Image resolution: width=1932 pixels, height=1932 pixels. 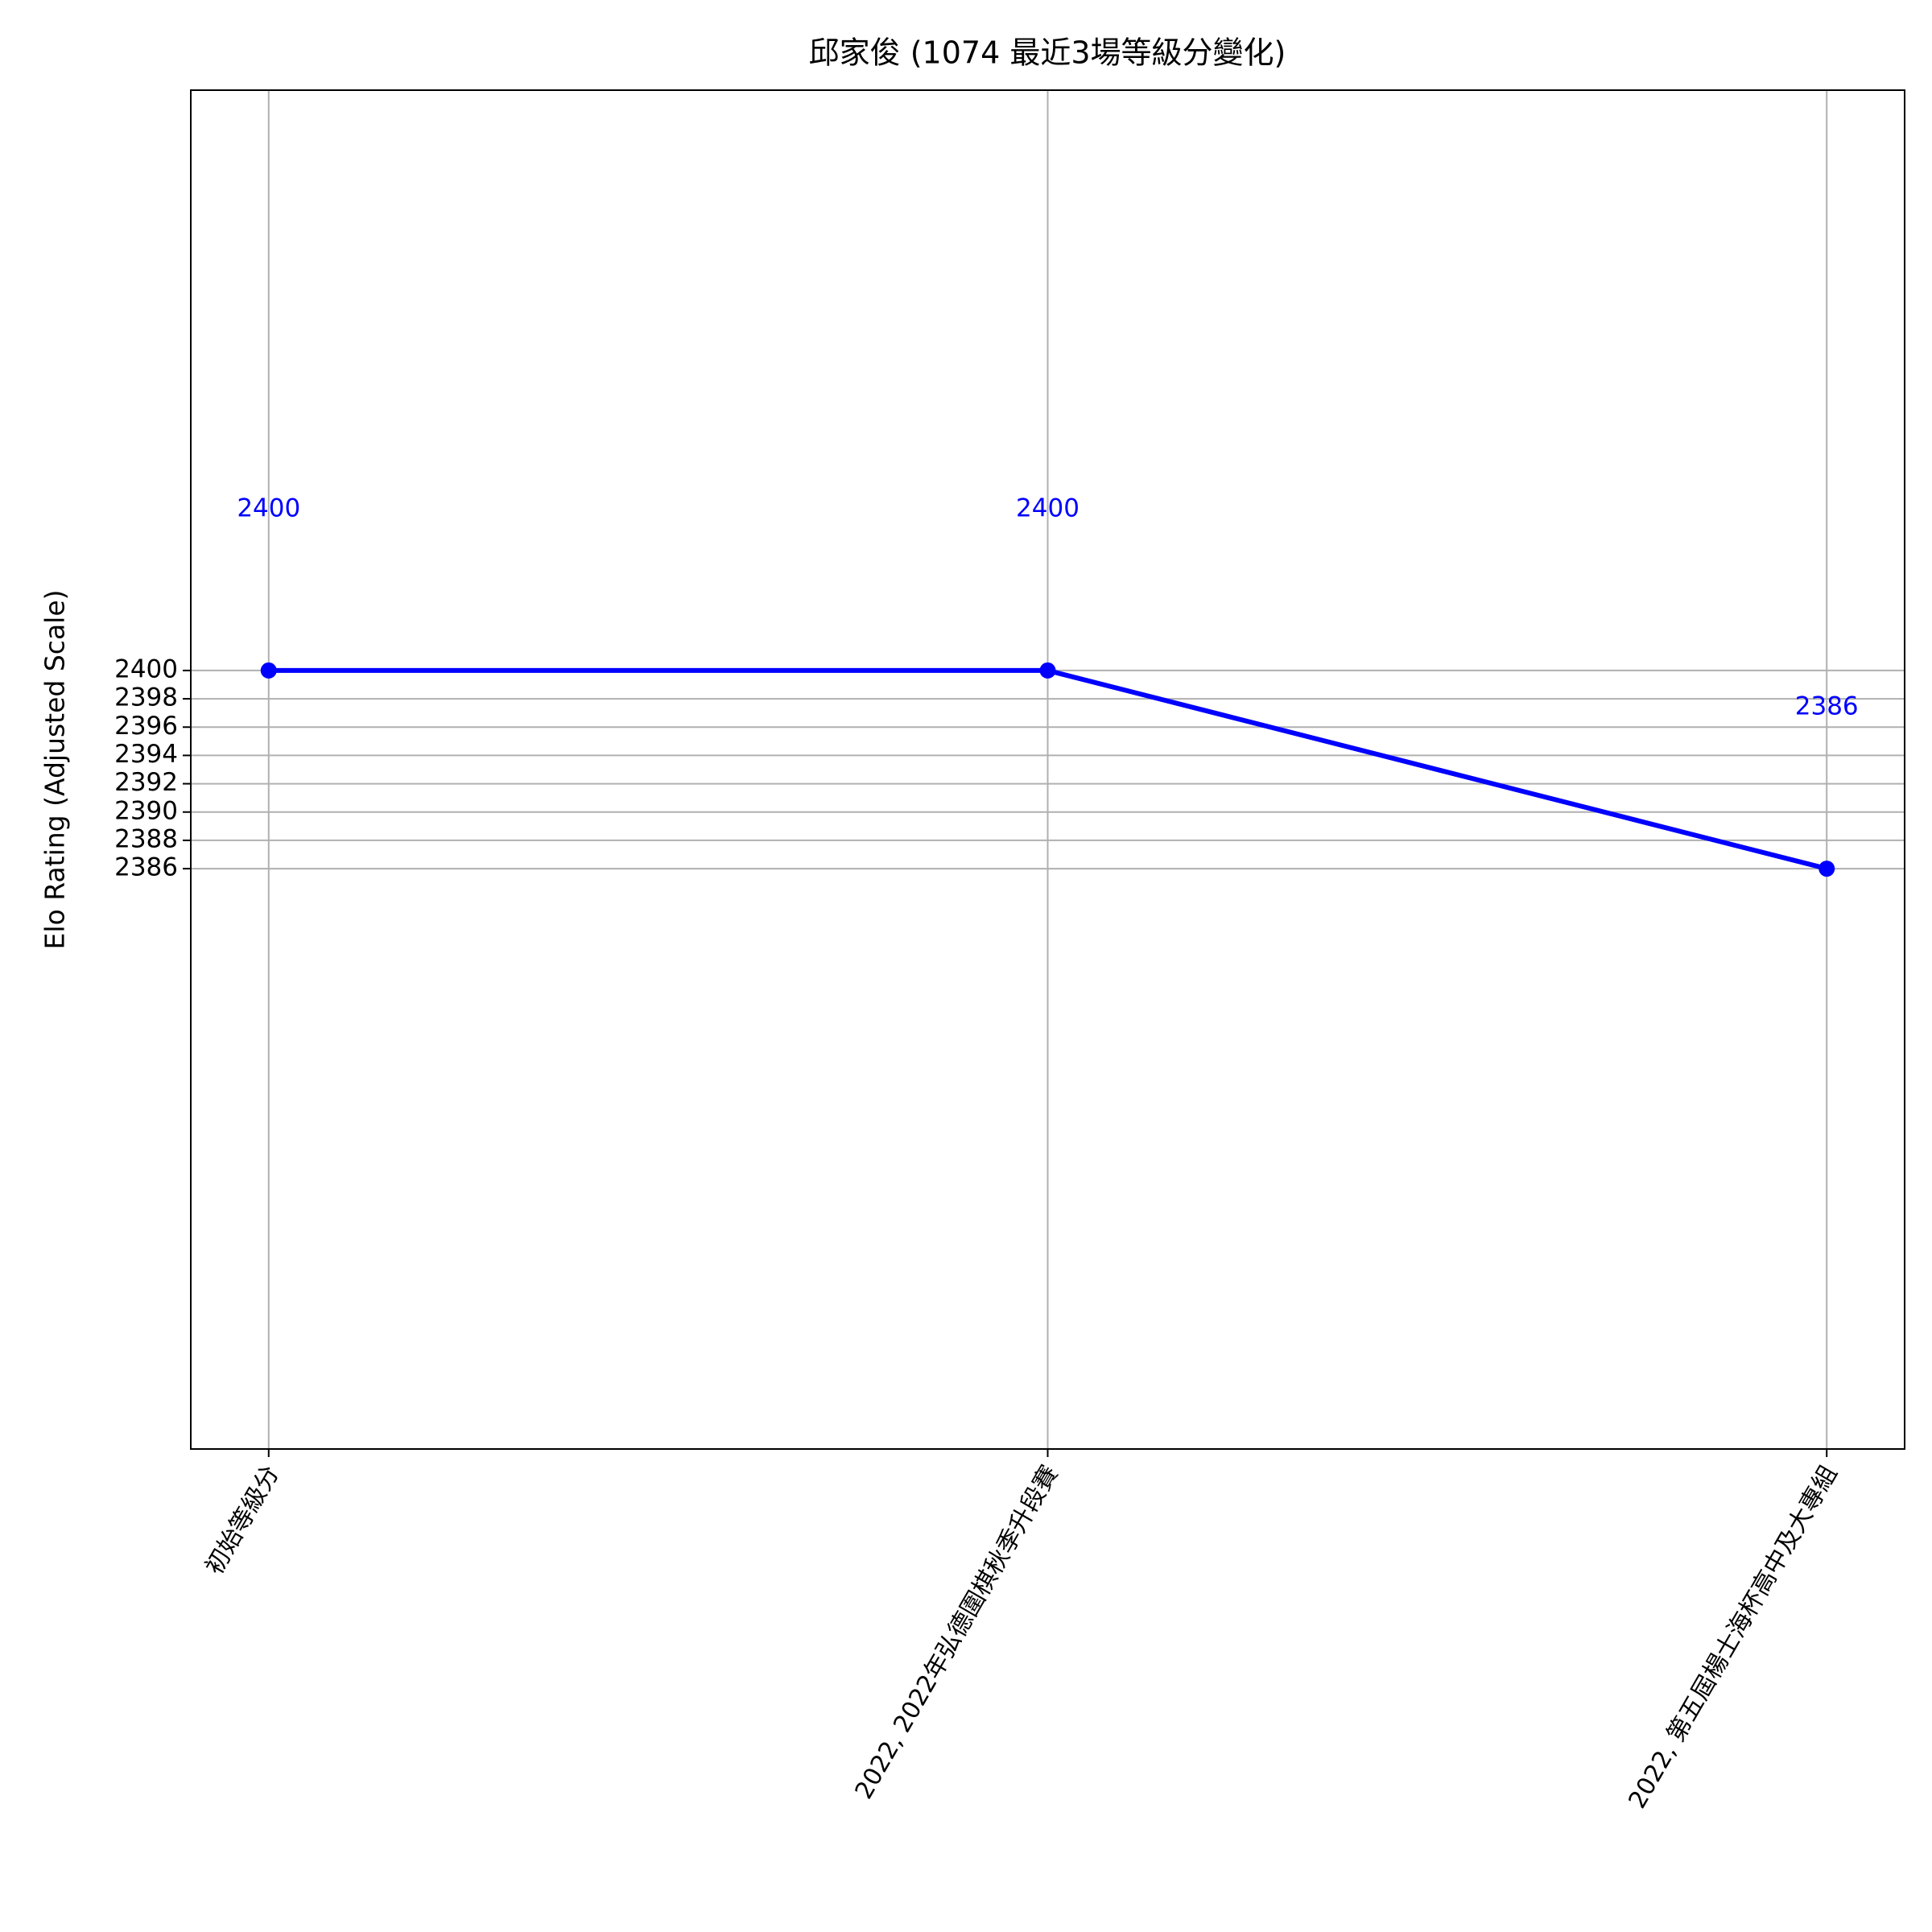 I want to click on data-label: 2386, so click(x=1827, y=706).